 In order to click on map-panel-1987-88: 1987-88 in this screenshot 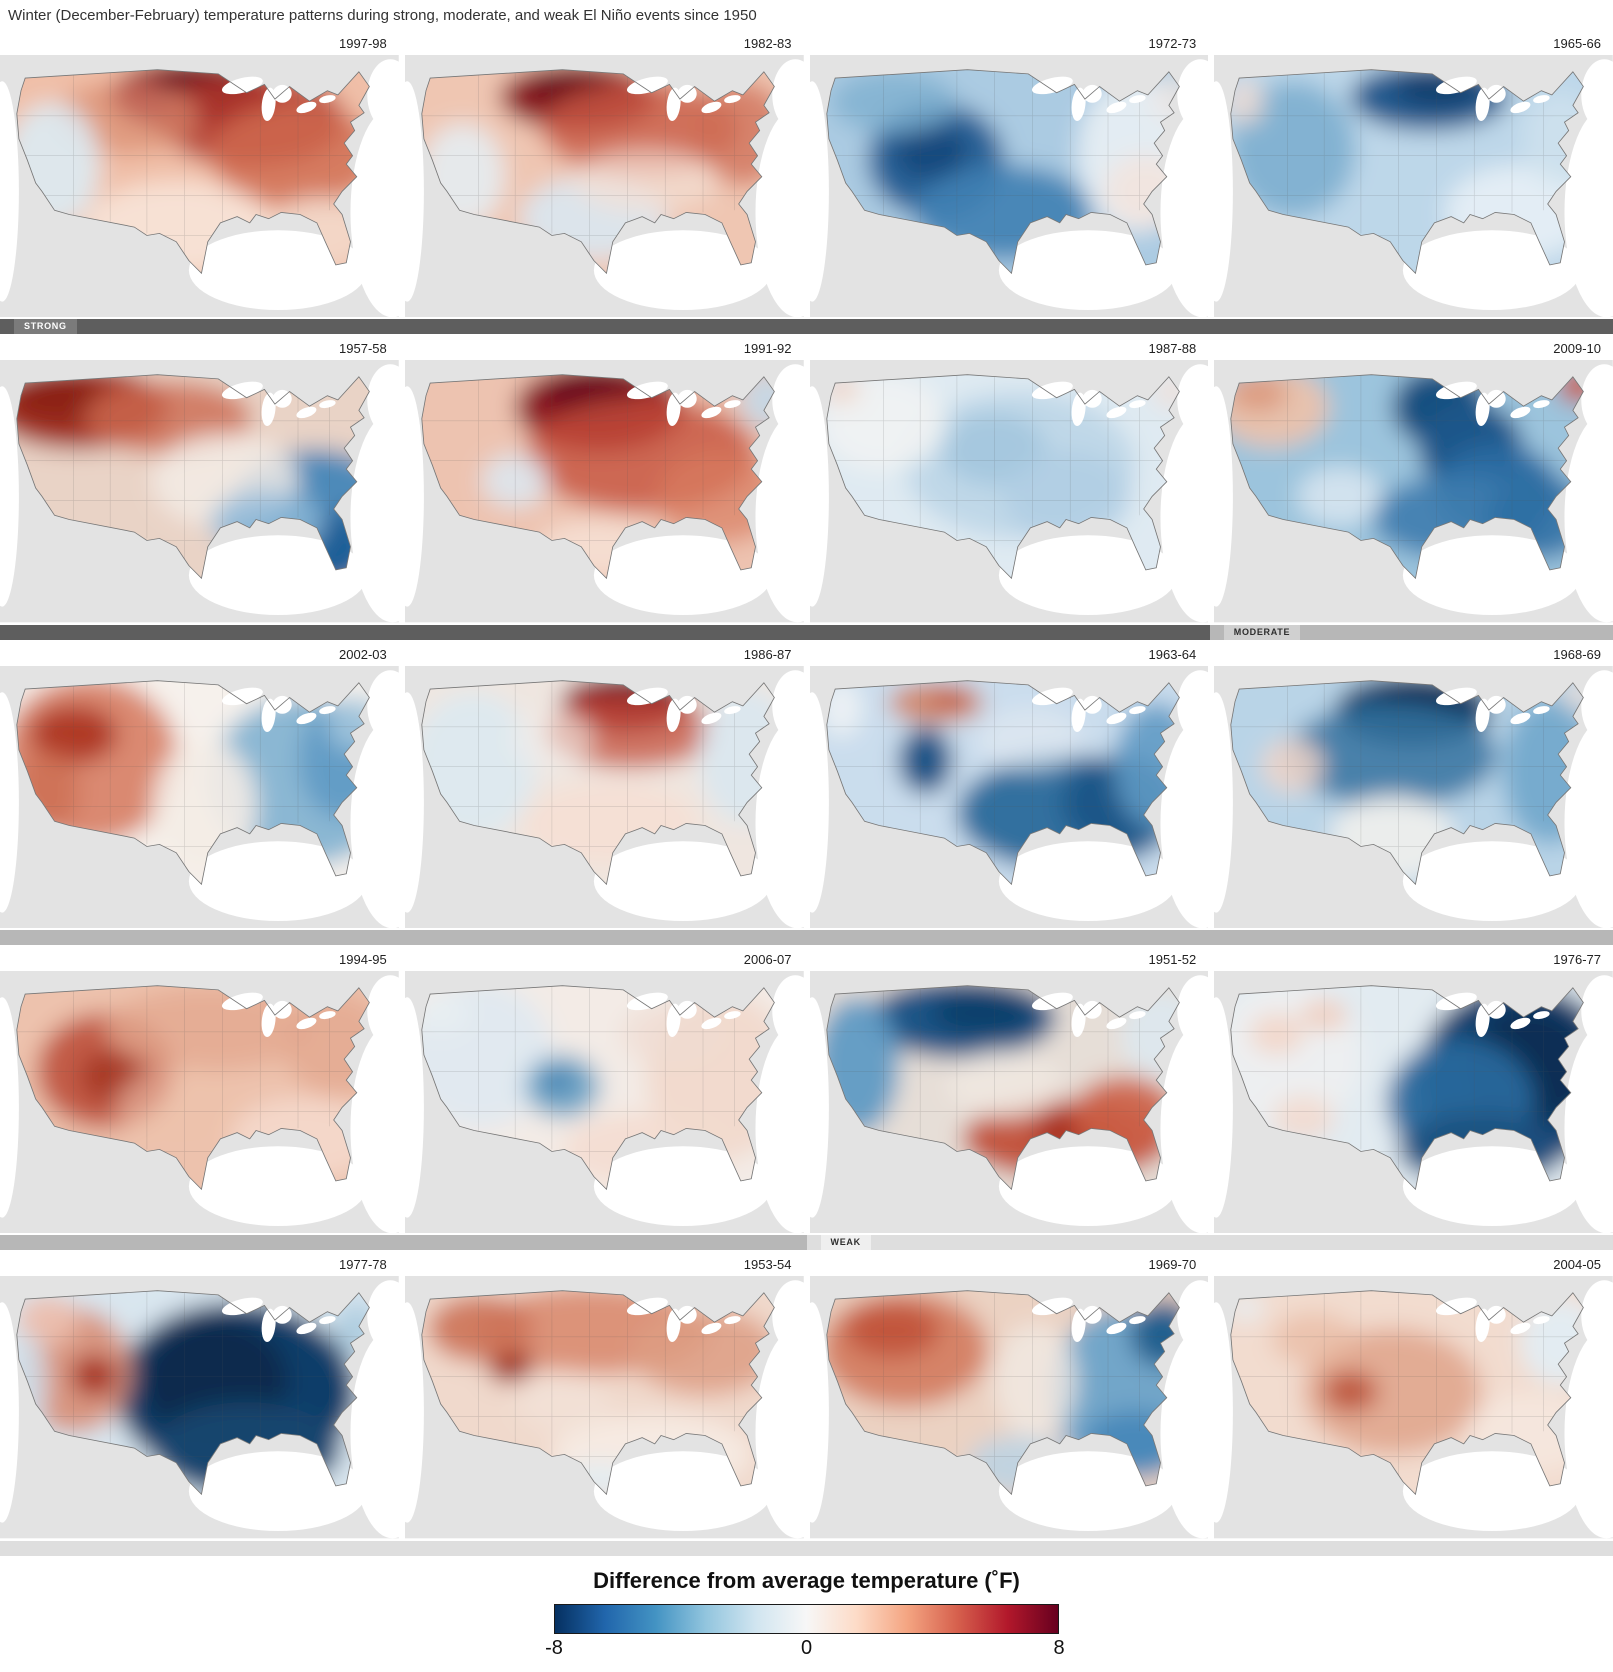, I will do `click(1009, 478)`.